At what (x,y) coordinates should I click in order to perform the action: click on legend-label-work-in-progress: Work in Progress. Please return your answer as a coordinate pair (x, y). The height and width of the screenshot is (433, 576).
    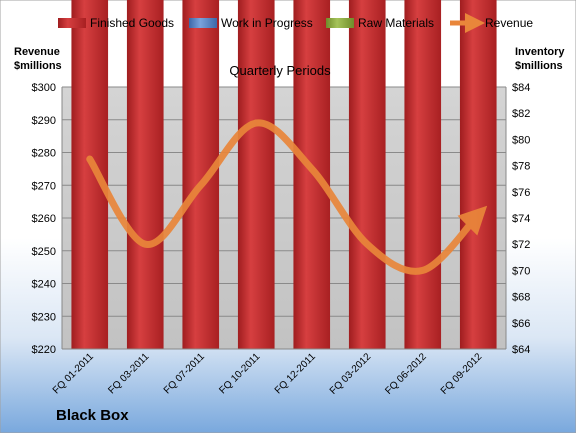
    Looking at the image, I should click on (267, 23).